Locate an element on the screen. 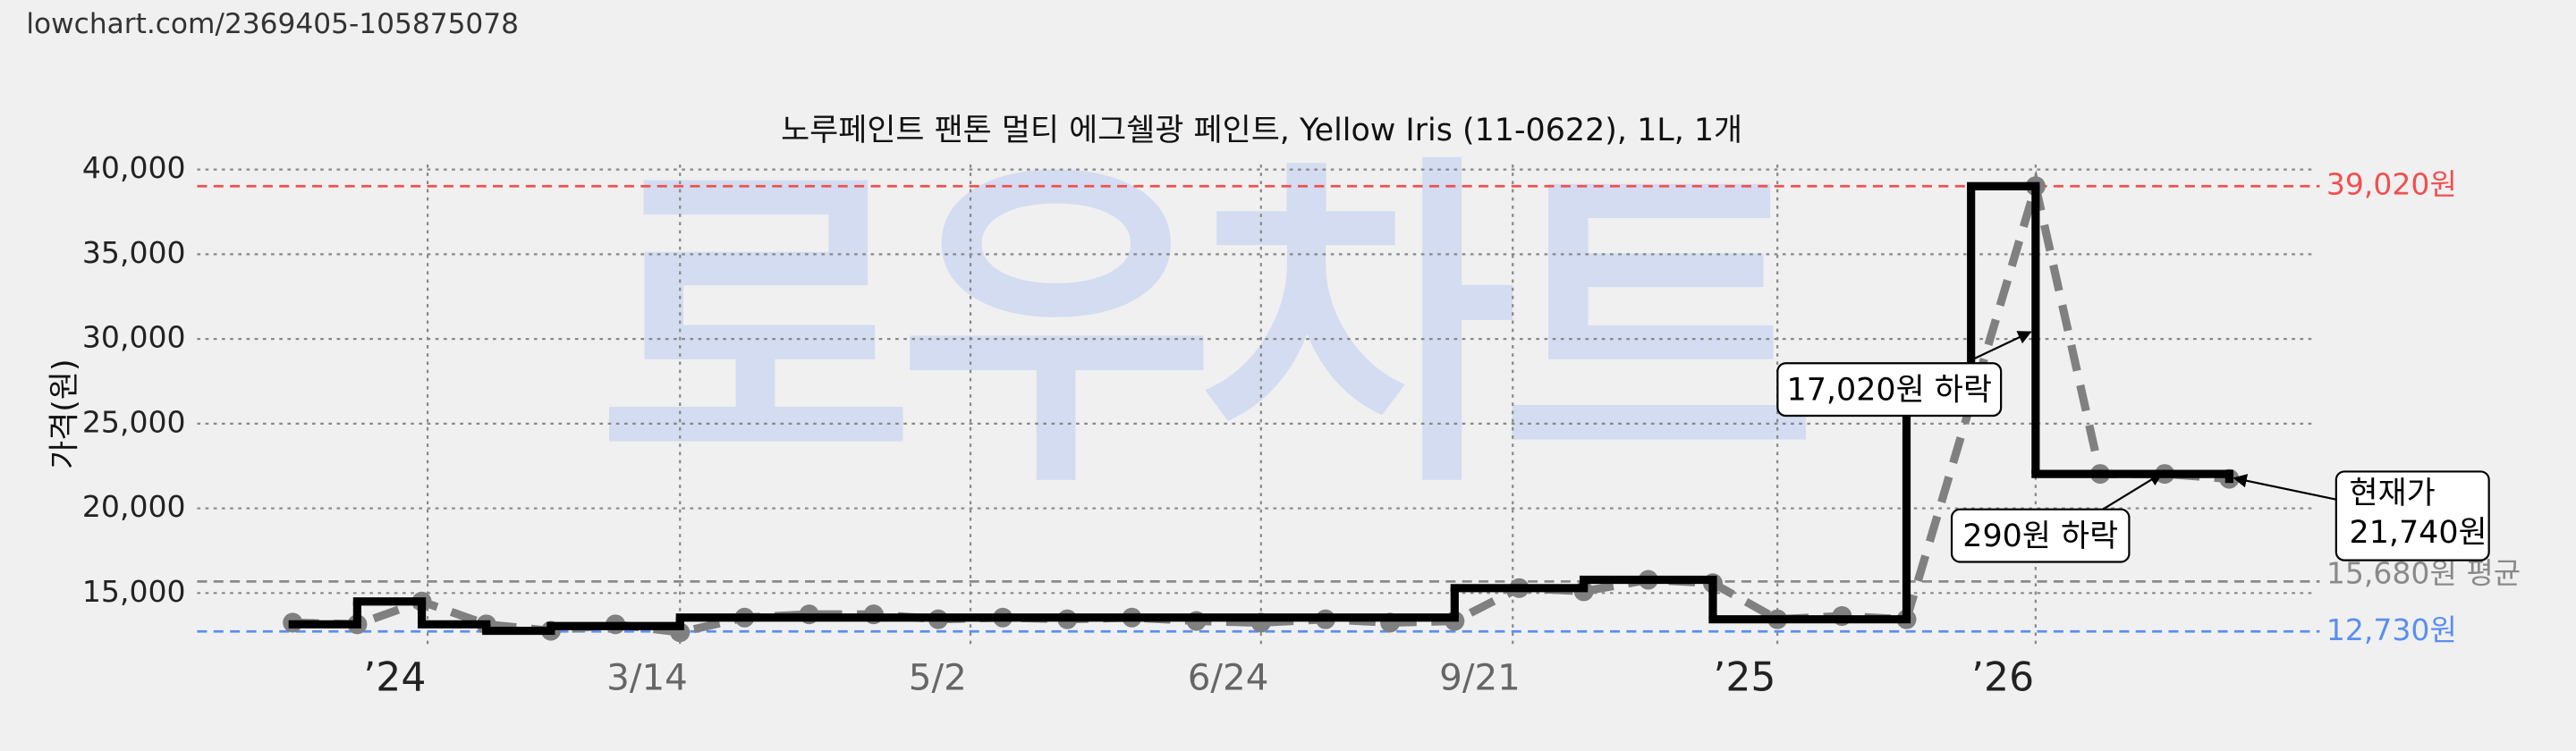  x-tick-label: ’25 is located at coordinates (1744, 678).